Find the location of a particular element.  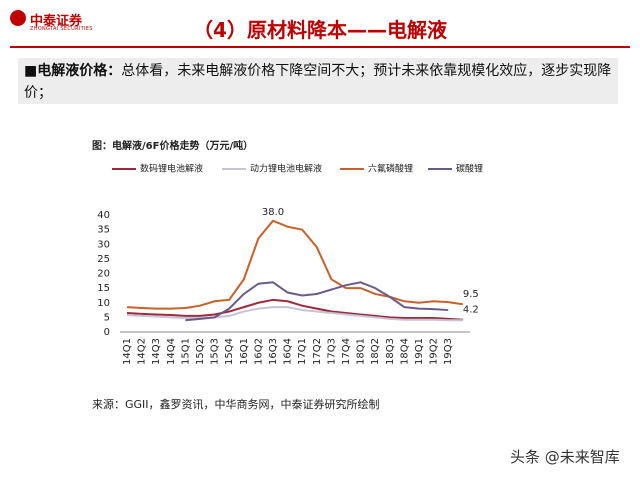

bullet-text: 总体看，未来电解液价格下降空间不大；预计未来依靠规模化效应，逐步实现降价； is located at coordinates (318, 82).